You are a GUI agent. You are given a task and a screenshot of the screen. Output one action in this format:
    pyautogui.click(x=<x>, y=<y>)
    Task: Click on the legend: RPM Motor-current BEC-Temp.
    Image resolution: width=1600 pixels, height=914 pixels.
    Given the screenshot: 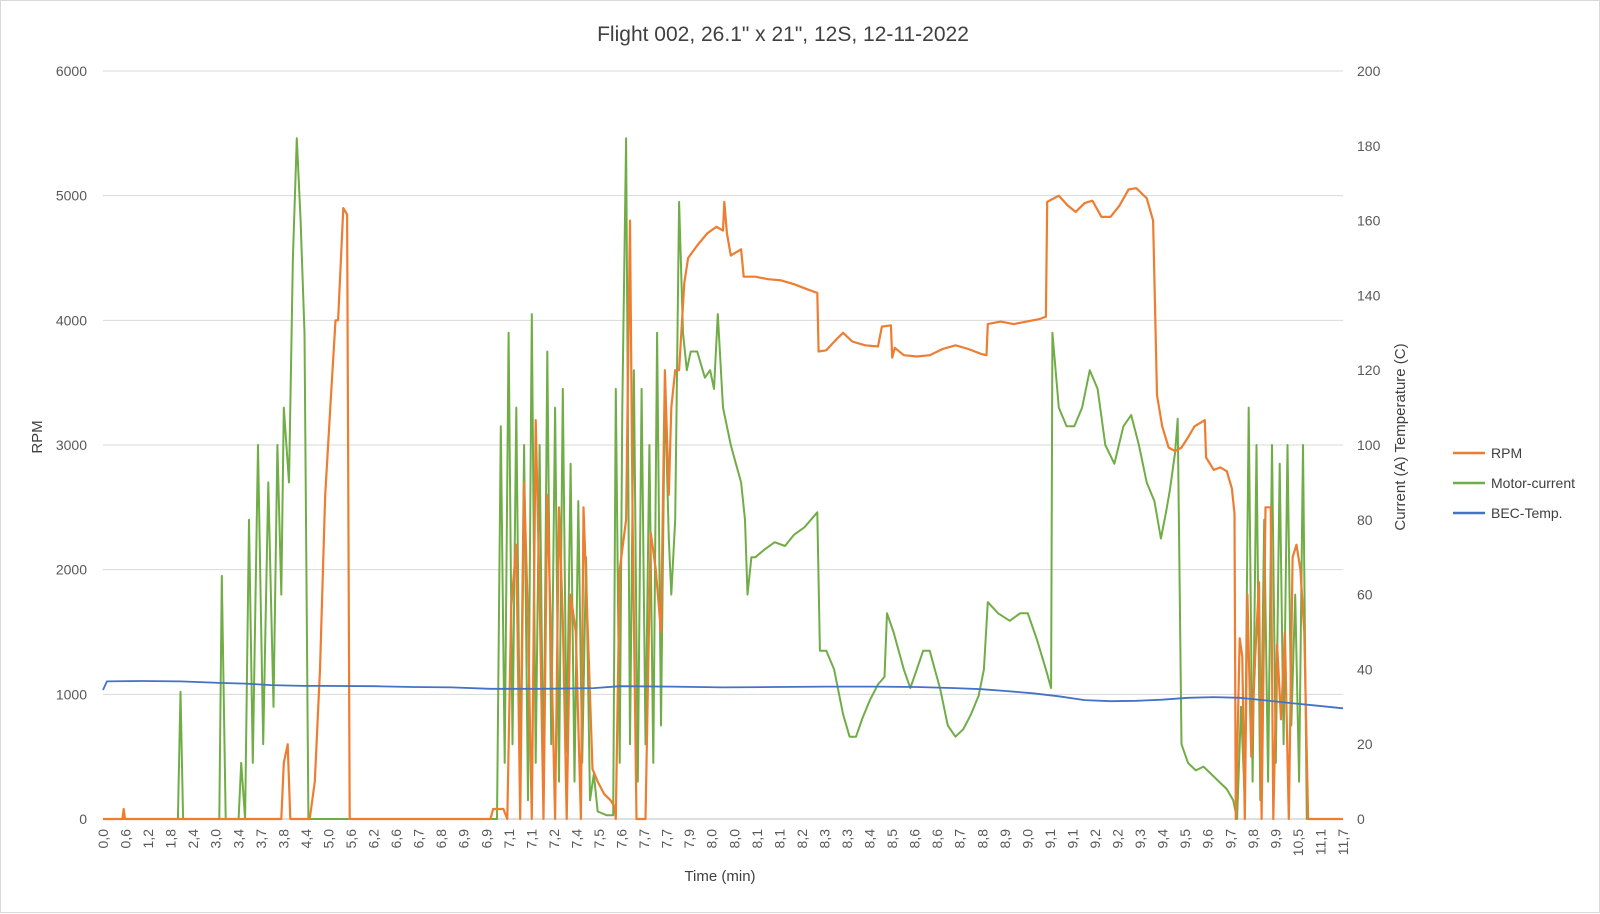 What is the action you would take?
    pyautogui.click(x=1514, y=483)
    